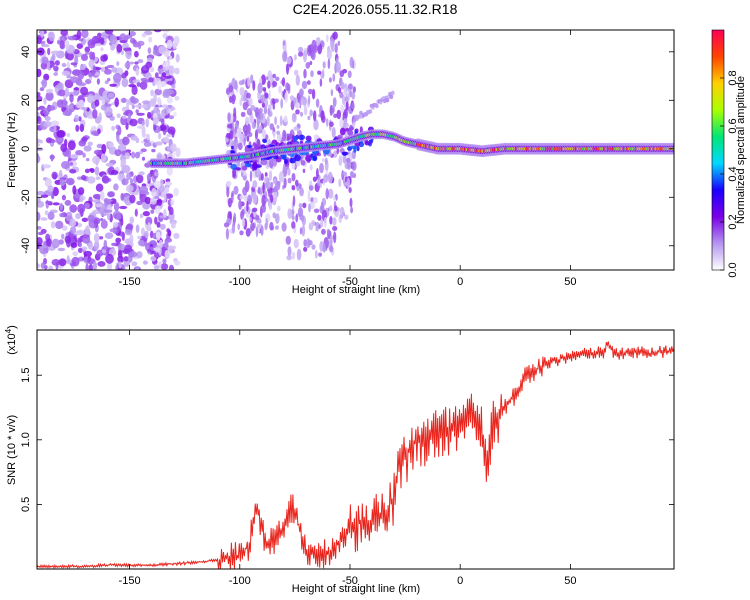  Describe the element at coordinates (356, 589) in the screenshot. I see `snr-x-label: Height of straight line (km)` at that location.